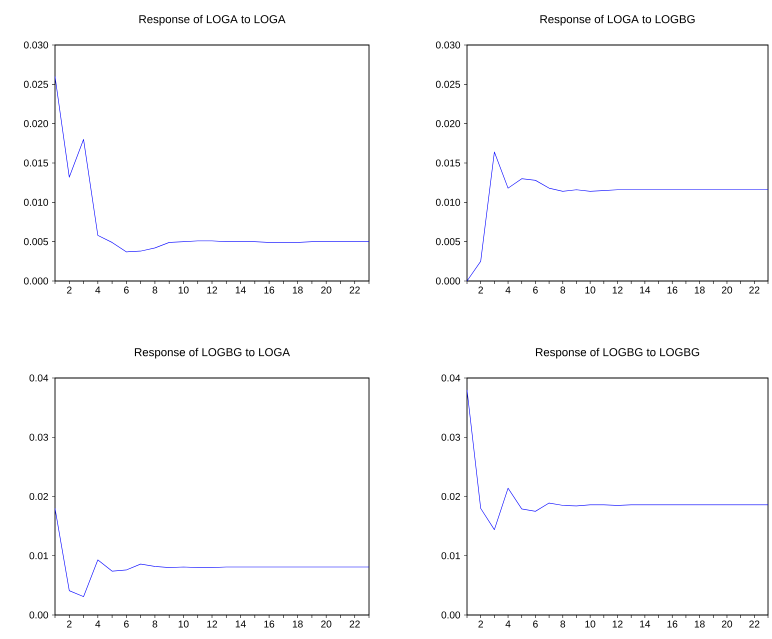  I want to click on chart-title: Response of LOGA to LOGBG, so click(617, 20).